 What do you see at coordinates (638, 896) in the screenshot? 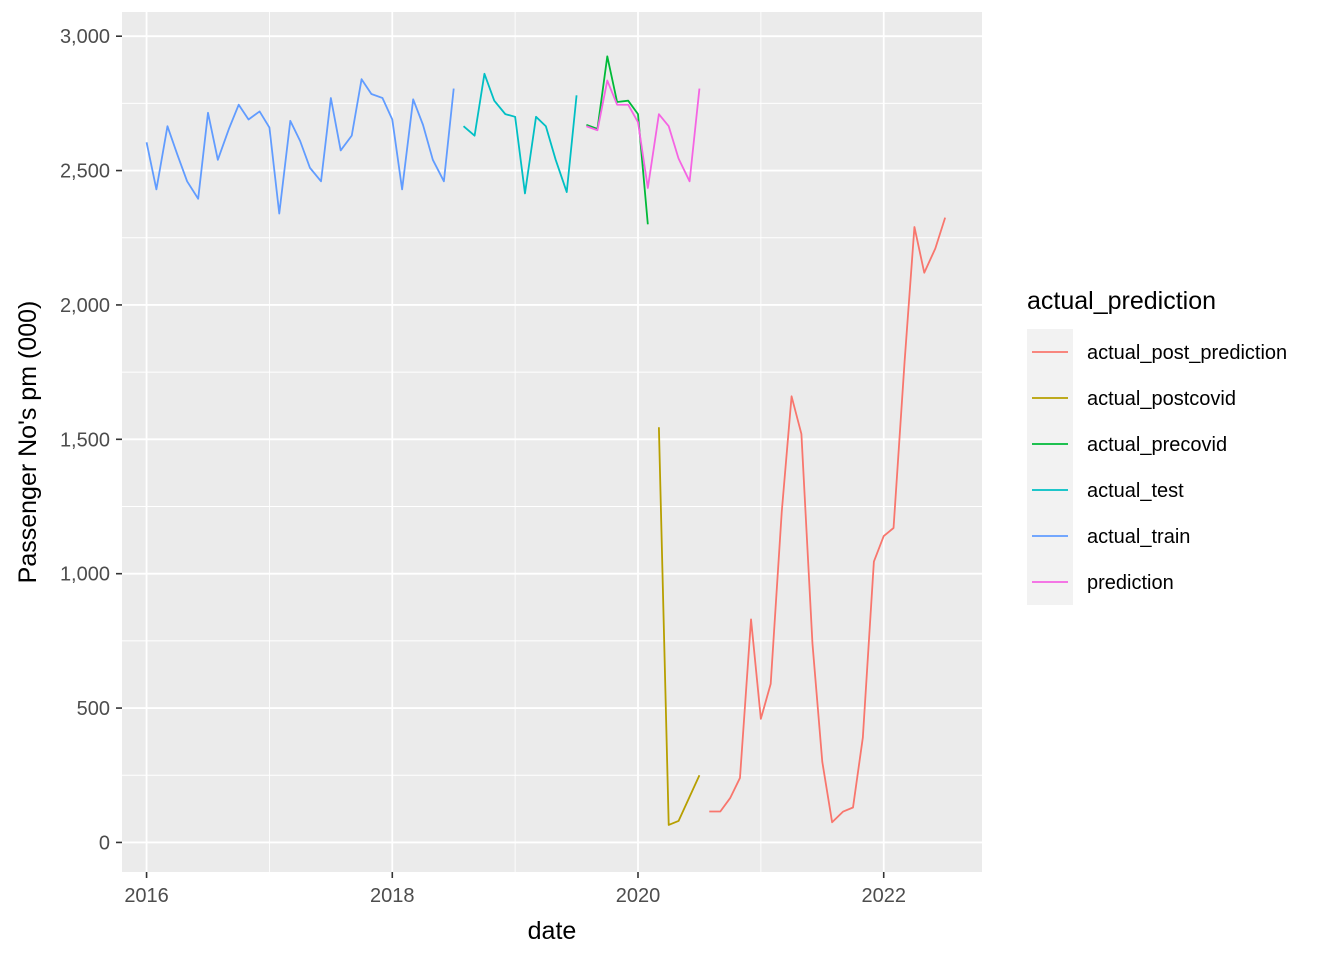
I see `x-tick-label: 2020` at bounding box center [638, 896].